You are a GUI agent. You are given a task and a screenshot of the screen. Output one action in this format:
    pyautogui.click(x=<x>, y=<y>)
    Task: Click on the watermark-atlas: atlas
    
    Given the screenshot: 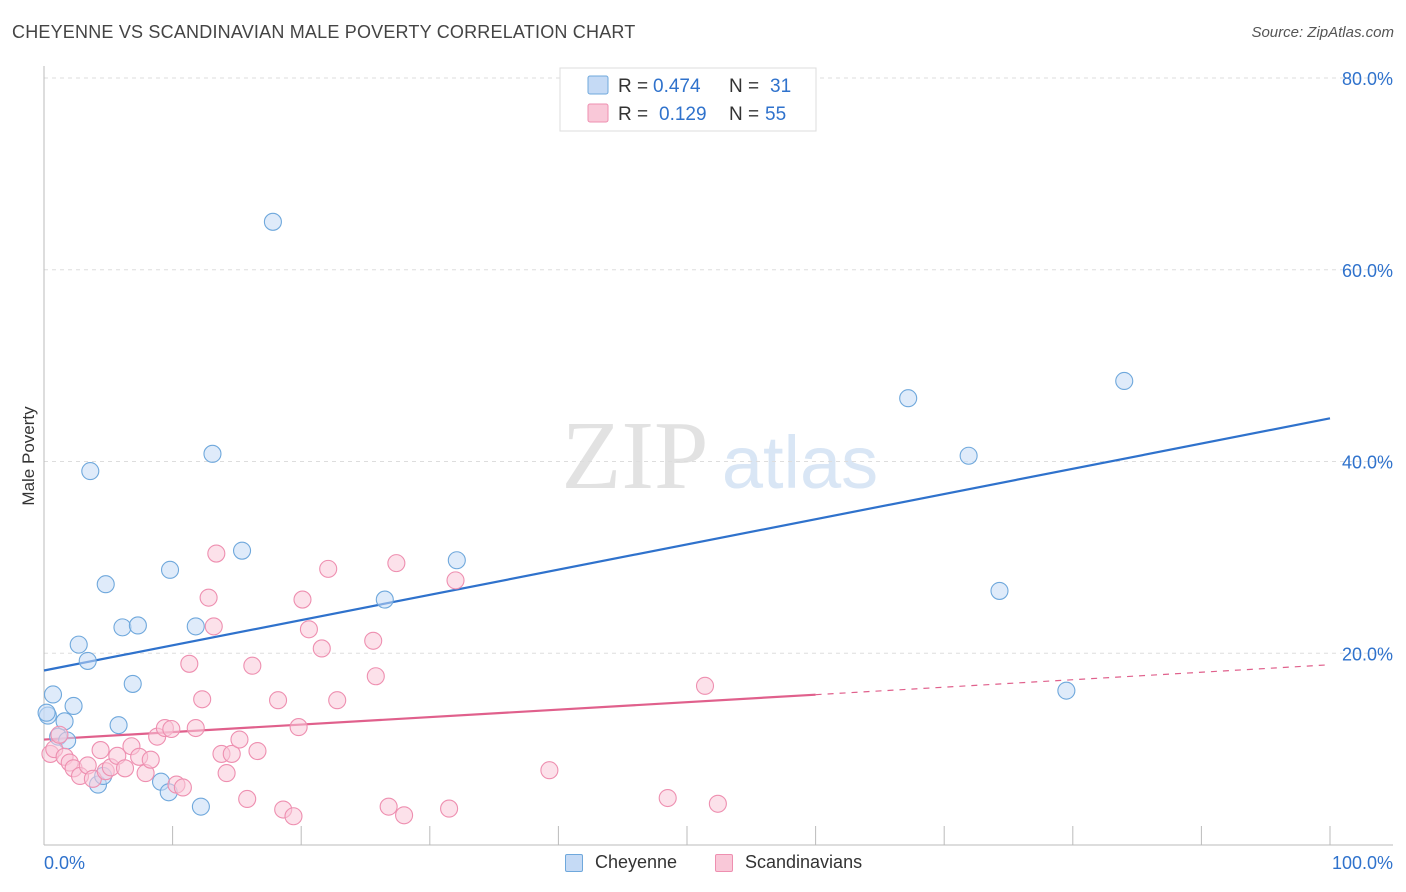 What is the action you would take?
    pyautogui.click(x=800, y=462)
    